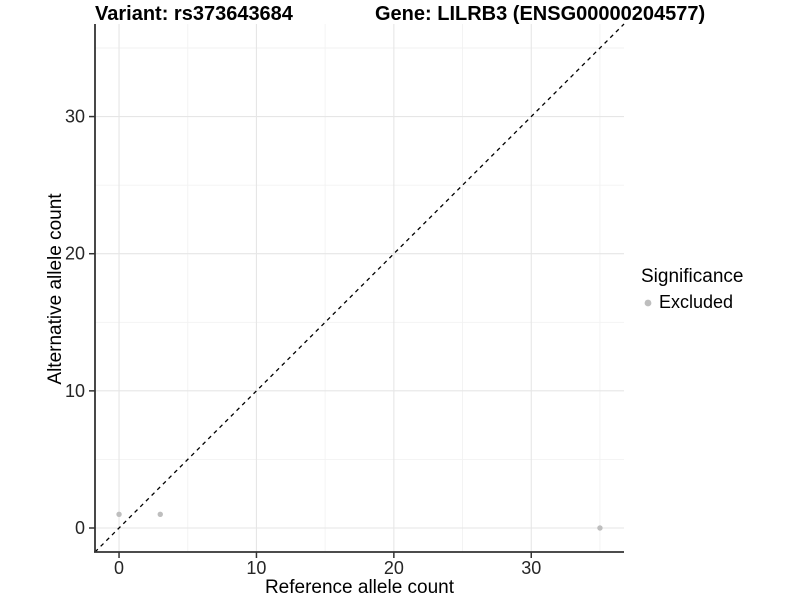 The width and height of the screenshot is (800, 600). What do you see at coordinates (194, 14) in the screenshot?
I see `plot-title-variant: Variant: rs373643684` at bounding box center [194, 14].